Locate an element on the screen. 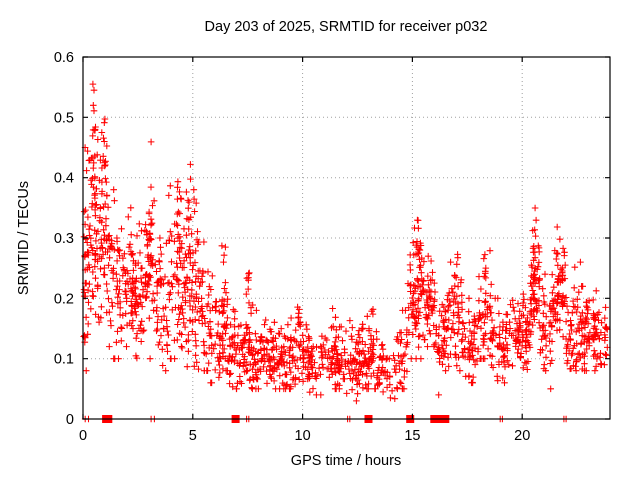  y-tick-label: 0 is located at coordinates (70, 420).